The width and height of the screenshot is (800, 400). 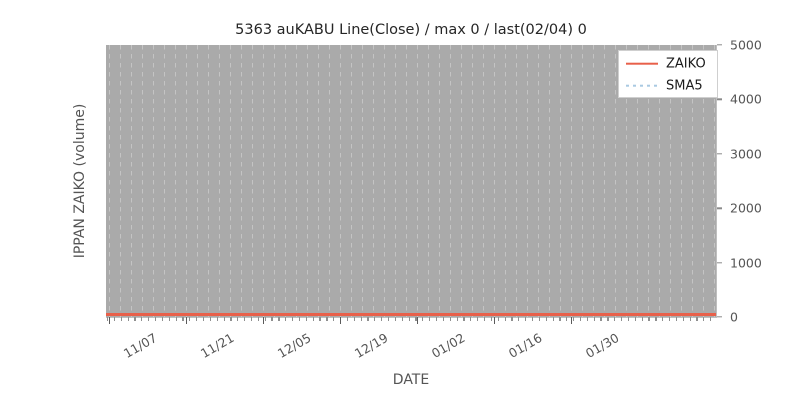 I want to click on x-axis-label: DATE, so click(x=411, y=380).